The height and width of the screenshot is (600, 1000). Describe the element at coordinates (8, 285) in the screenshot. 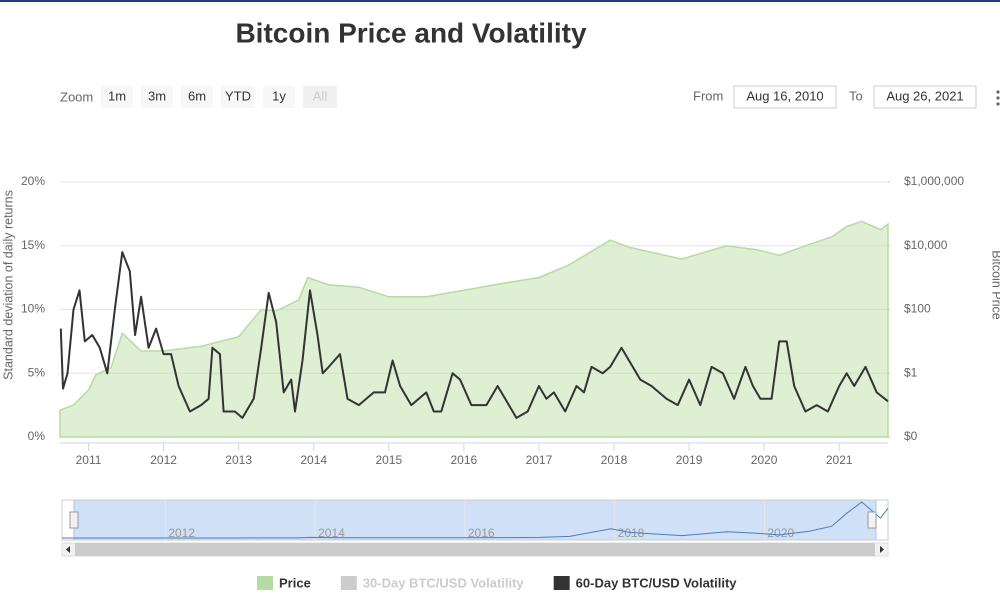

I see `y-axis-title: Standard deviation of daily returns` at that location.